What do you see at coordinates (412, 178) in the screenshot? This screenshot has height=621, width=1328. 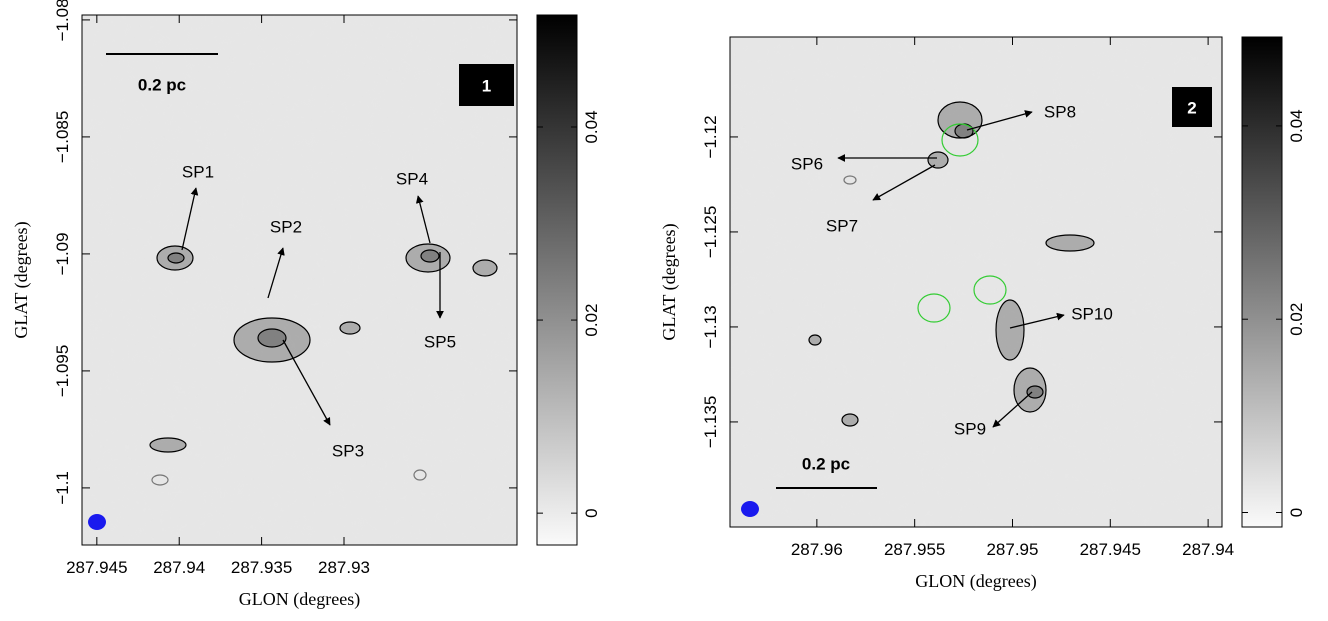 I see `annotation: SP4` at bounding box center [412, 178].